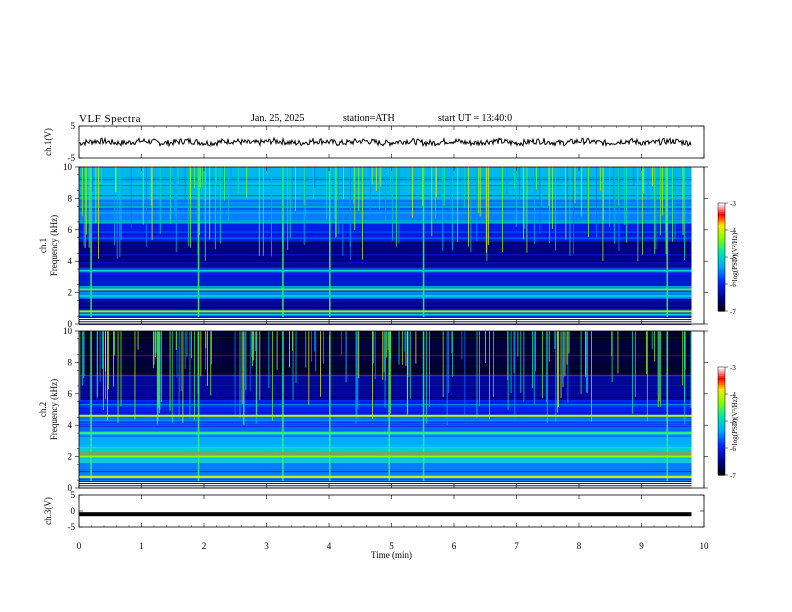  Describe the element at coordinates (70, 198) in the screenshot. I see `y-tick-label: 8` at that location.